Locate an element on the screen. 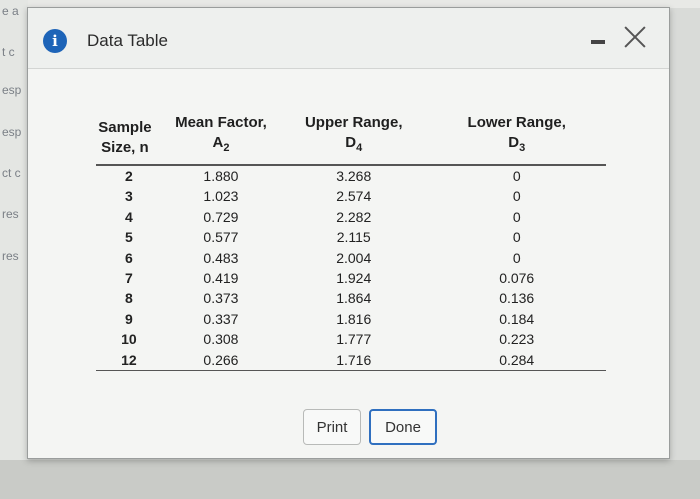  table-row: 10 0.308 1.777 0.223 is located at coordinates (351, 339).